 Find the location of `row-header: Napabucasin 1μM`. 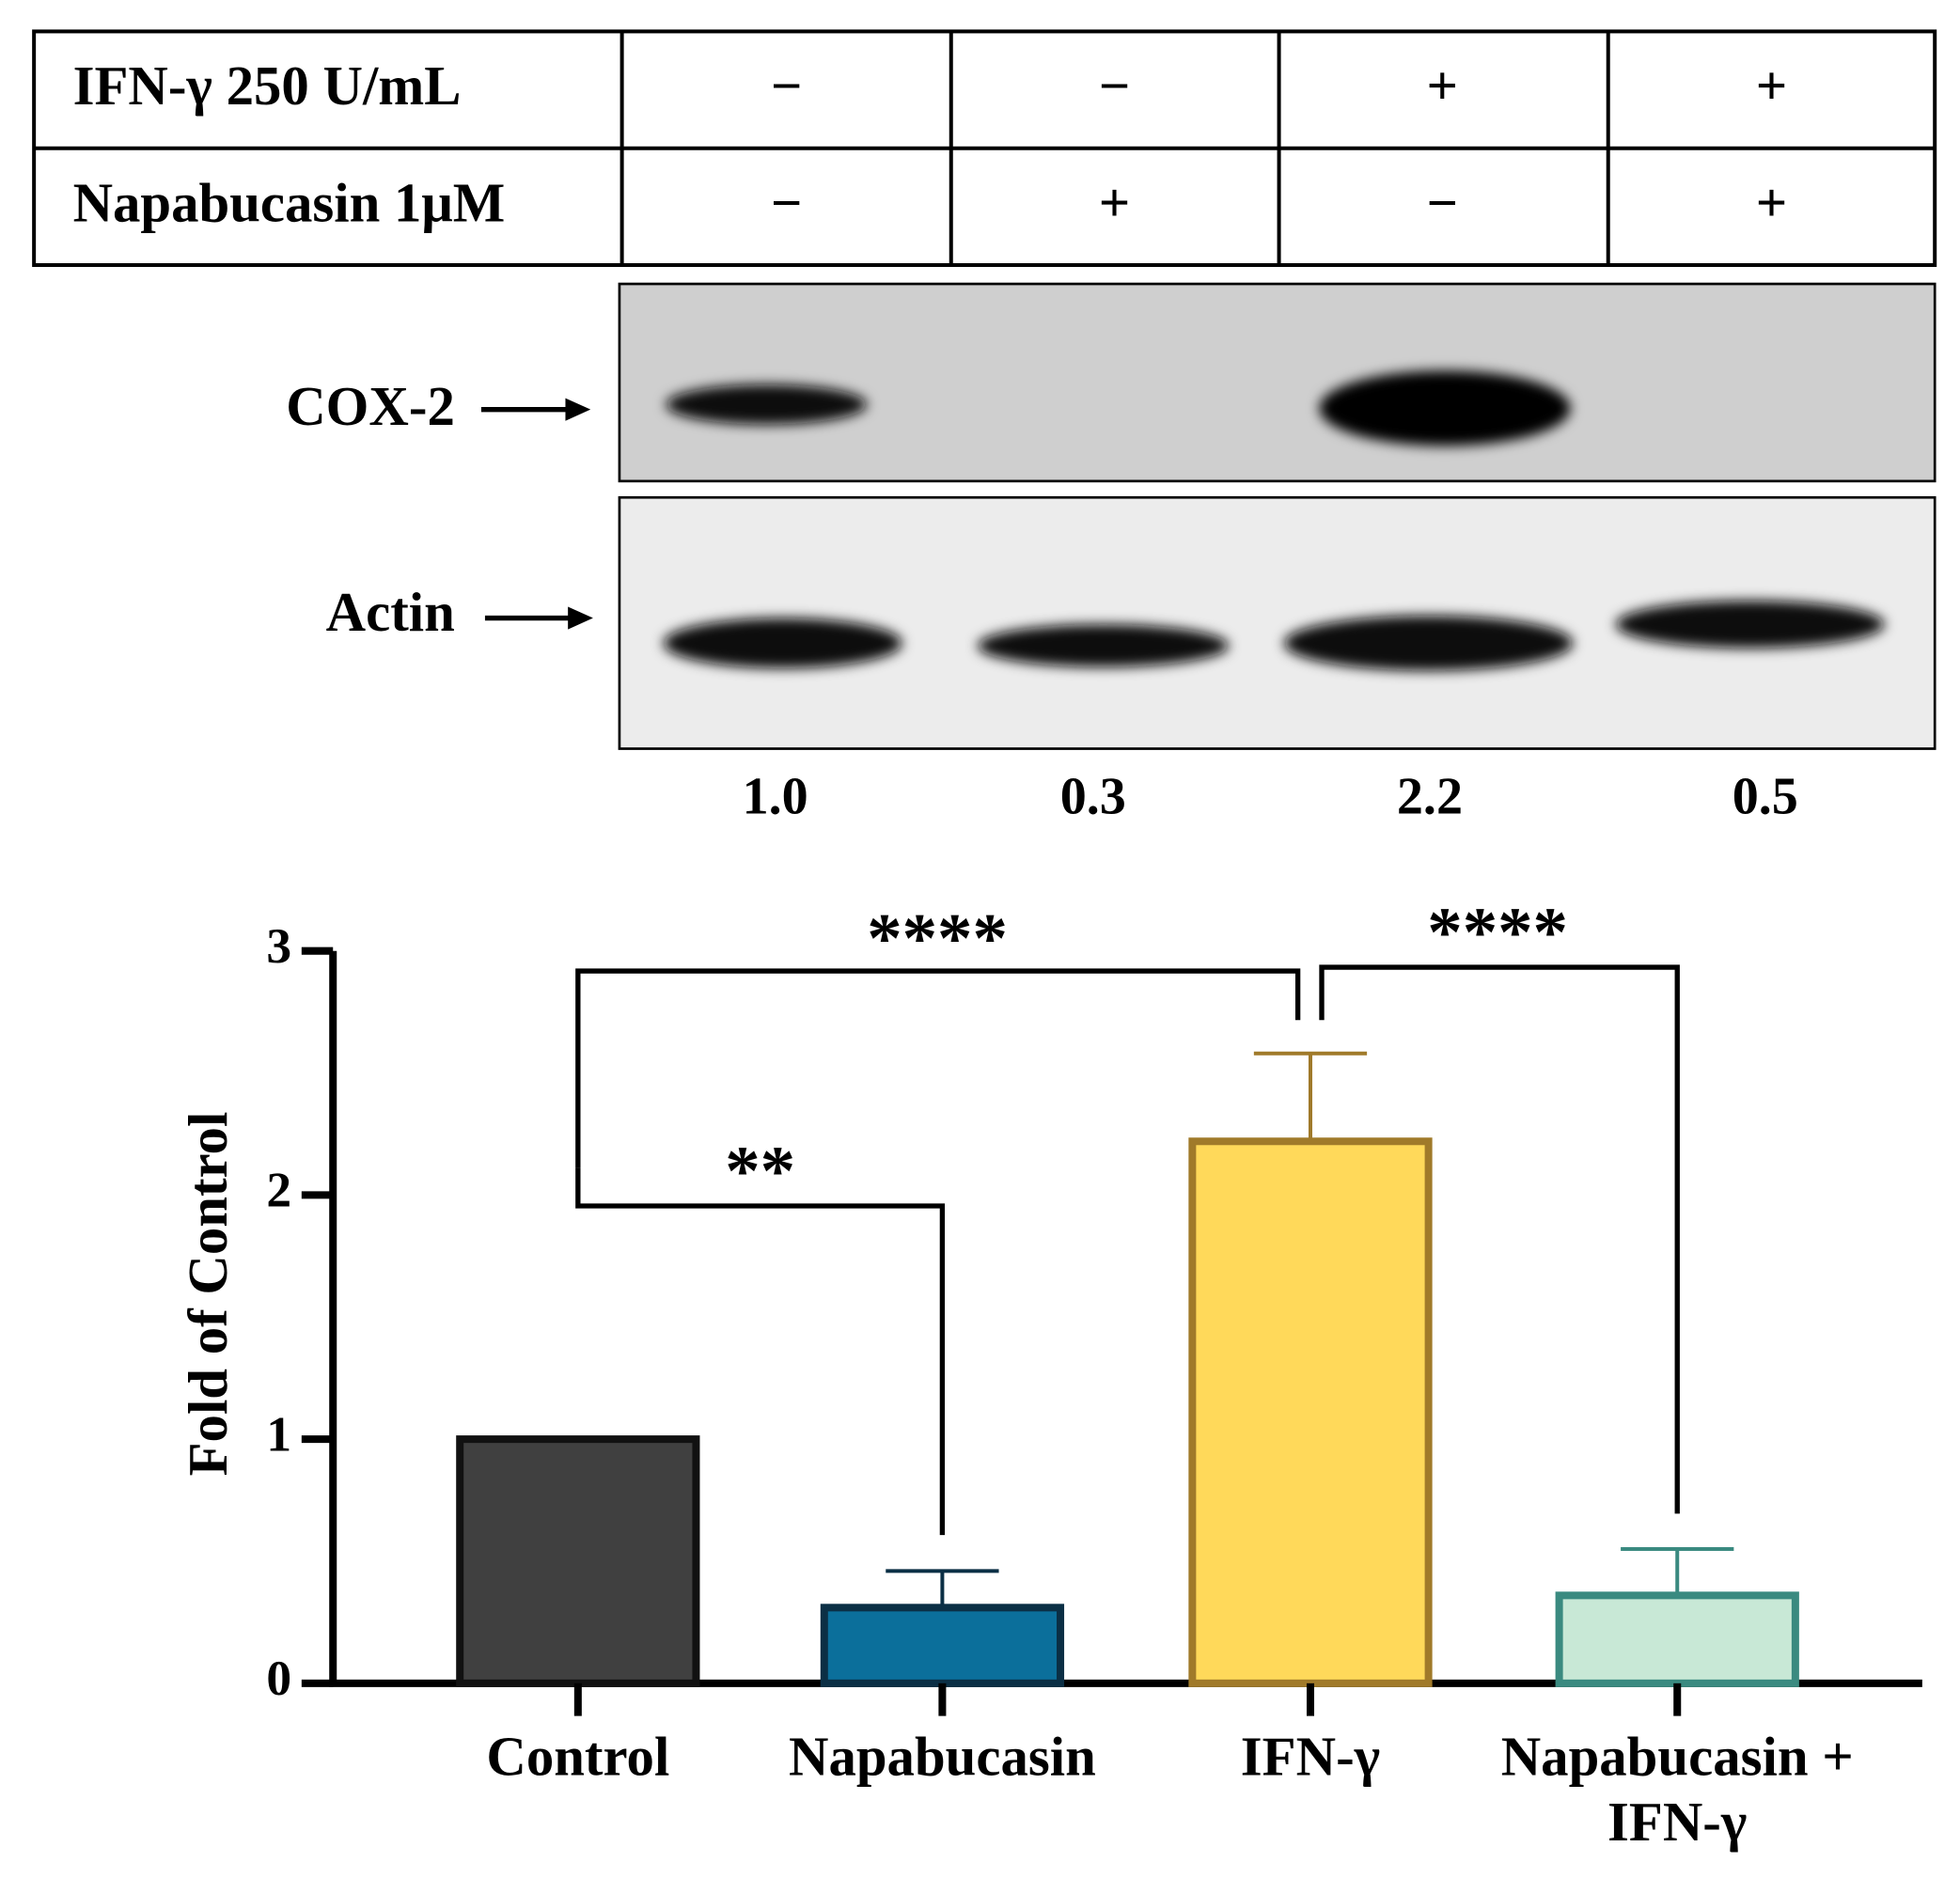

row-header: Napabucasin 1μM is located at coordinates (289, 202).